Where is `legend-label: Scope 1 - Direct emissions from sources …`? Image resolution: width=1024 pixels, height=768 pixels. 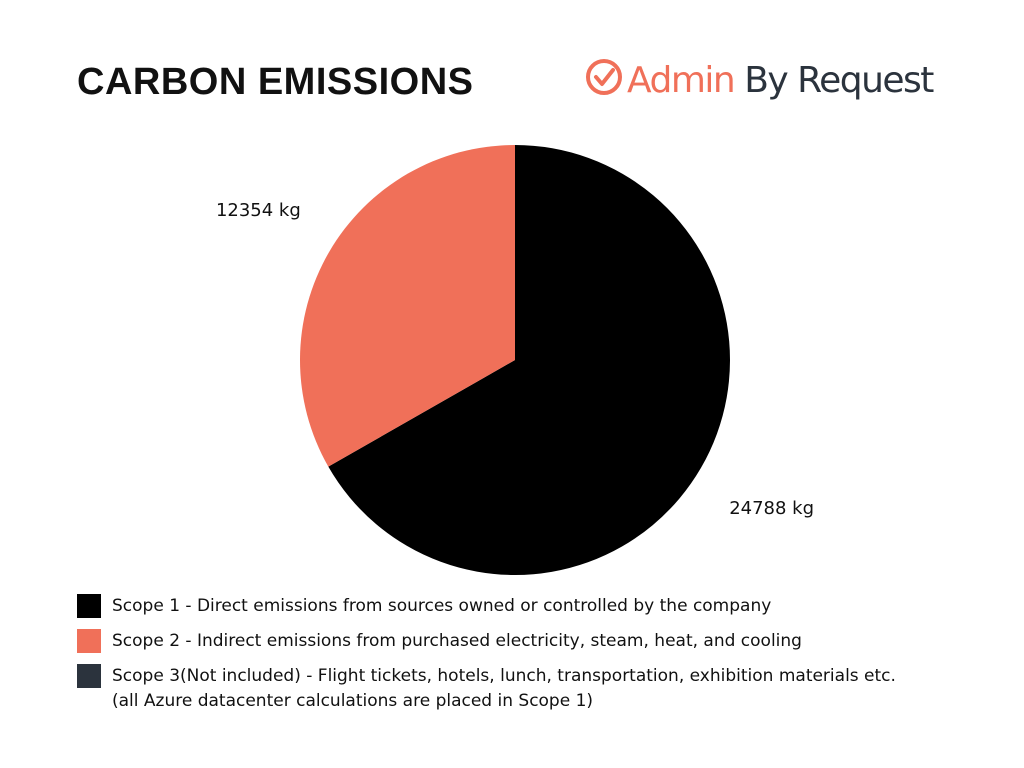
legend-label: Scope 1 - Direct emissions from sources … is located at coordinates (442, 606).